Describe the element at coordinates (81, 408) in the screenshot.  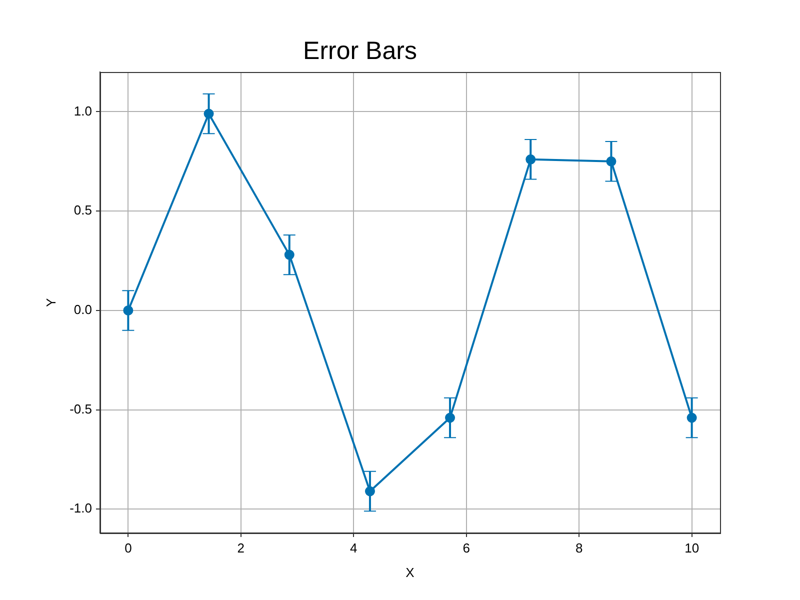
I see `y-tick-label: -0.5` at that location.